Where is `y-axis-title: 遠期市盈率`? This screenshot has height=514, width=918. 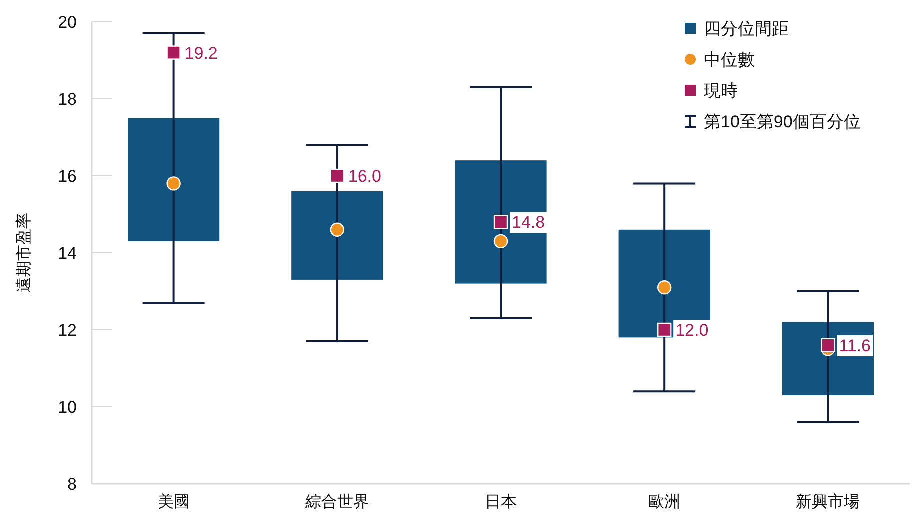
y-axis-title: 遠期市盈率 is located at coordinates (24, 253).